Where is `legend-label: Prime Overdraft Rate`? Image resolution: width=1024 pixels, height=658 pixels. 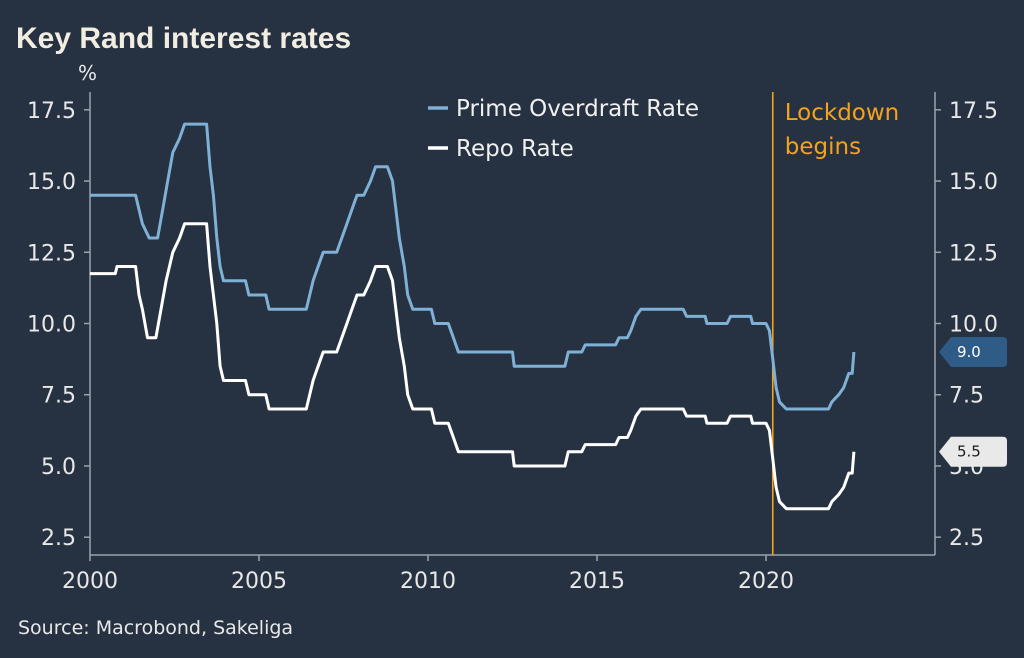 legend-label: Prime Overdraft Rate is located at coordinates (577, 109).